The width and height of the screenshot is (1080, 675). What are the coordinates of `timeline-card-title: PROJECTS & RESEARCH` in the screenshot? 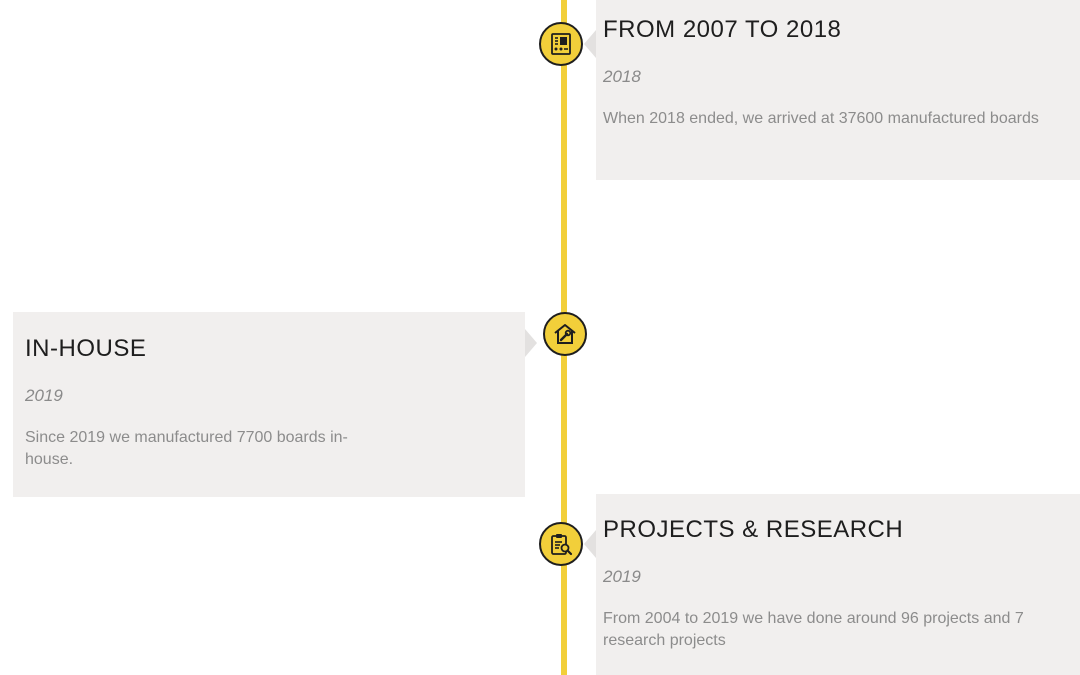 It's located at (753, 529).